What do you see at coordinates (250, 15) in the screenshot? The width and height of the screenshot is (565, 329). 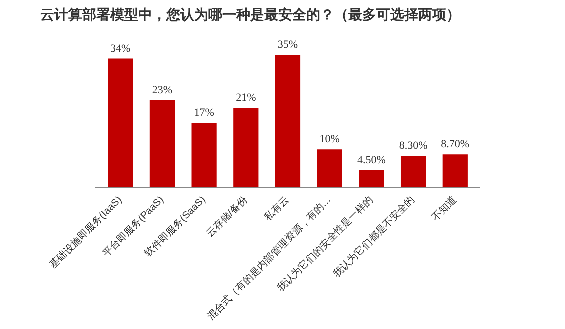 I see `chart-title: 云计算部署模型中，您认为哪一种是最安全的？（最多可选择两项）` at bounding box center [250, 15].